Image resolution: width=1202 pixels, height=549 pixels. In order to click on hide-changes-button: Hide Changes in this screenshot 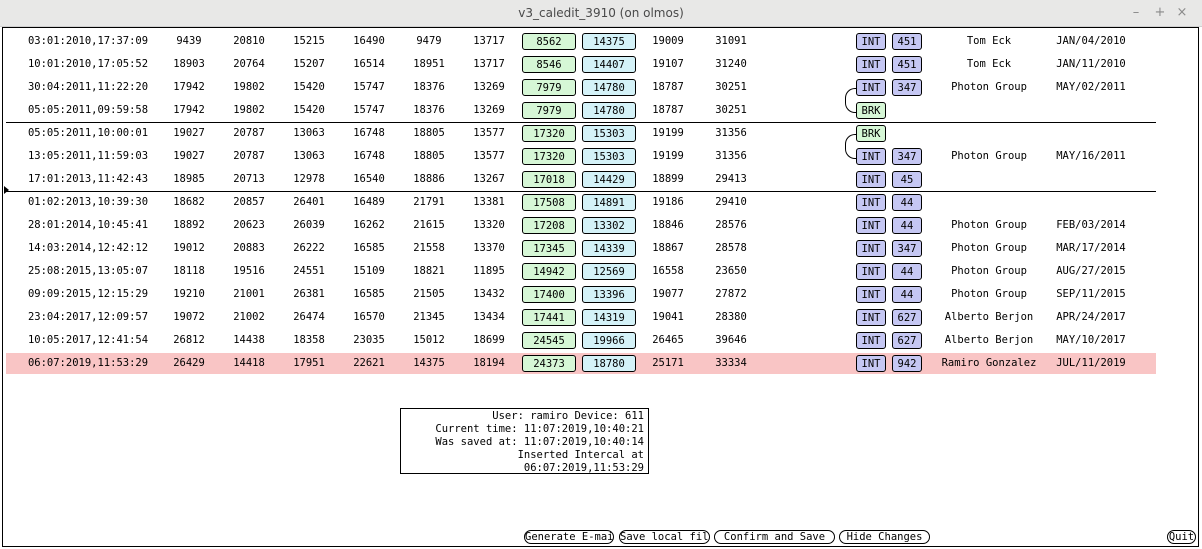, I will do `click(884, 537)`.